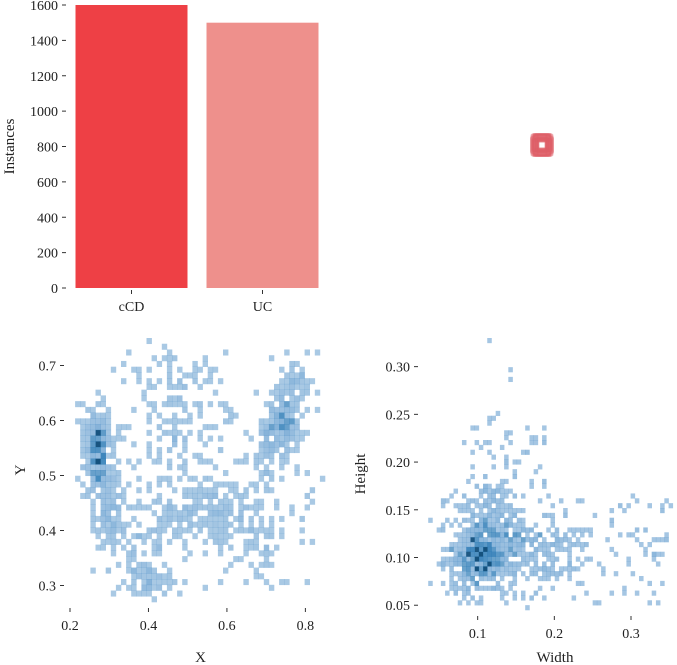  I want to click on box-outline, so click(542, 145).